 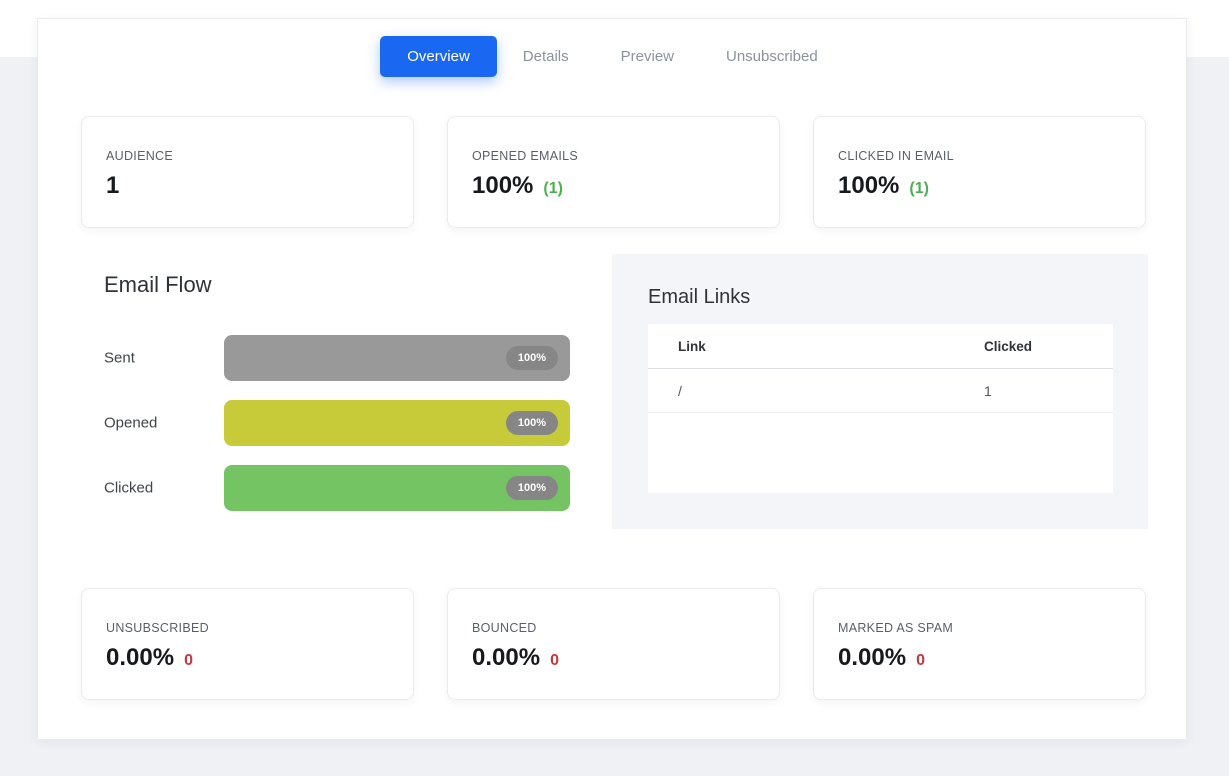 I want to click on email-links-table: Link Clicked / 1, so click(x=880, y=408).